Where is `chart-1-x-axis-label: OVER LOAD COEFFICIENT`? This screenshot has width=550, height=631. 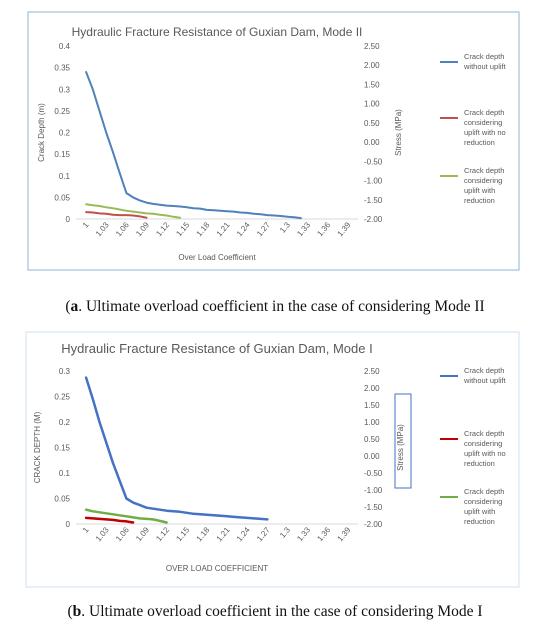
chart-1-x-axis-label: OVER LOAD COEFFICIENT is located at coordinates (217, 568).